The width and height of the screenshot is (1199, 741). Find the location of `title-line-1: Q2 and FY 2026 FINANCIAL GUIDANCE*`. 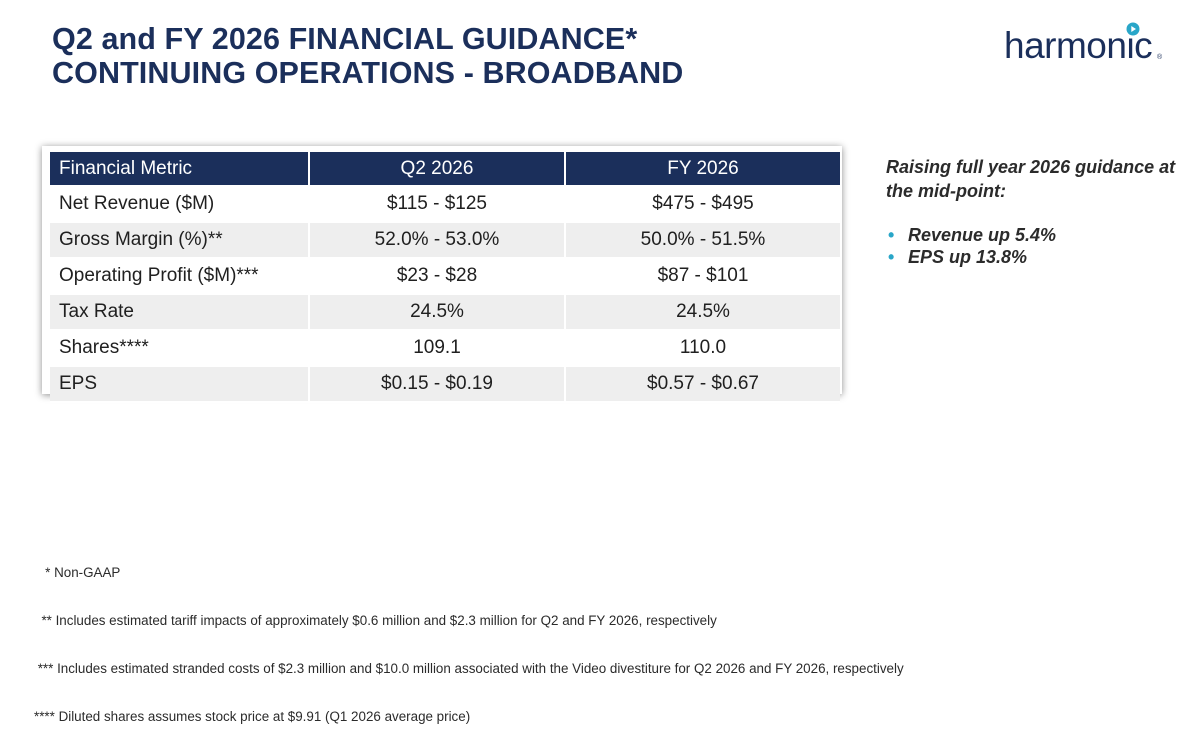

title-line-1: Q2 and FY 2026 FINANCIAL GUIDANCE* is located at coordinates (345, 39).